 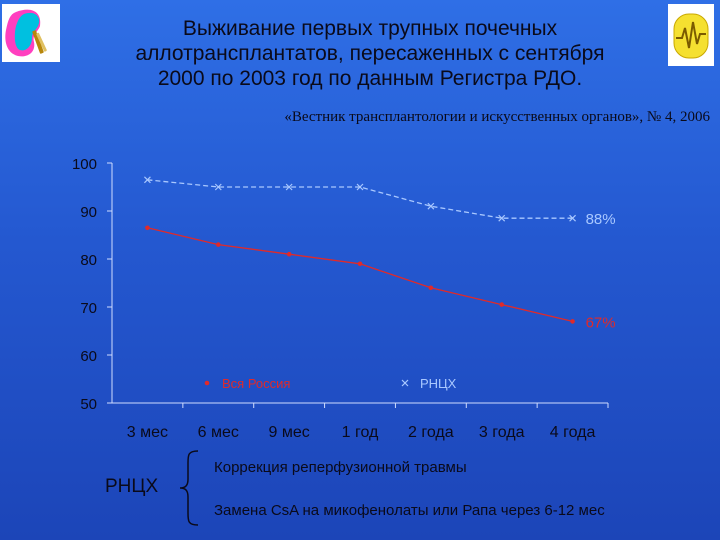 What do you see at coordinates (431, 432) in the screenshot?
I see `x-tick-label: 2 года` at bounding box center [431, 432].